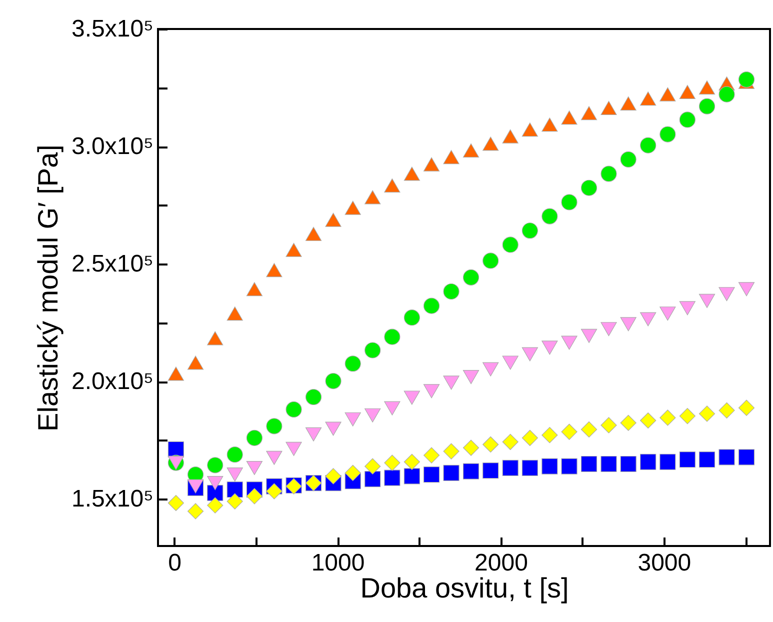 This screenshot has height=622, width=773. Describe the element at coordinates (665, 563) in the screenshot. I see `x-tick-label: 3000` at that location.